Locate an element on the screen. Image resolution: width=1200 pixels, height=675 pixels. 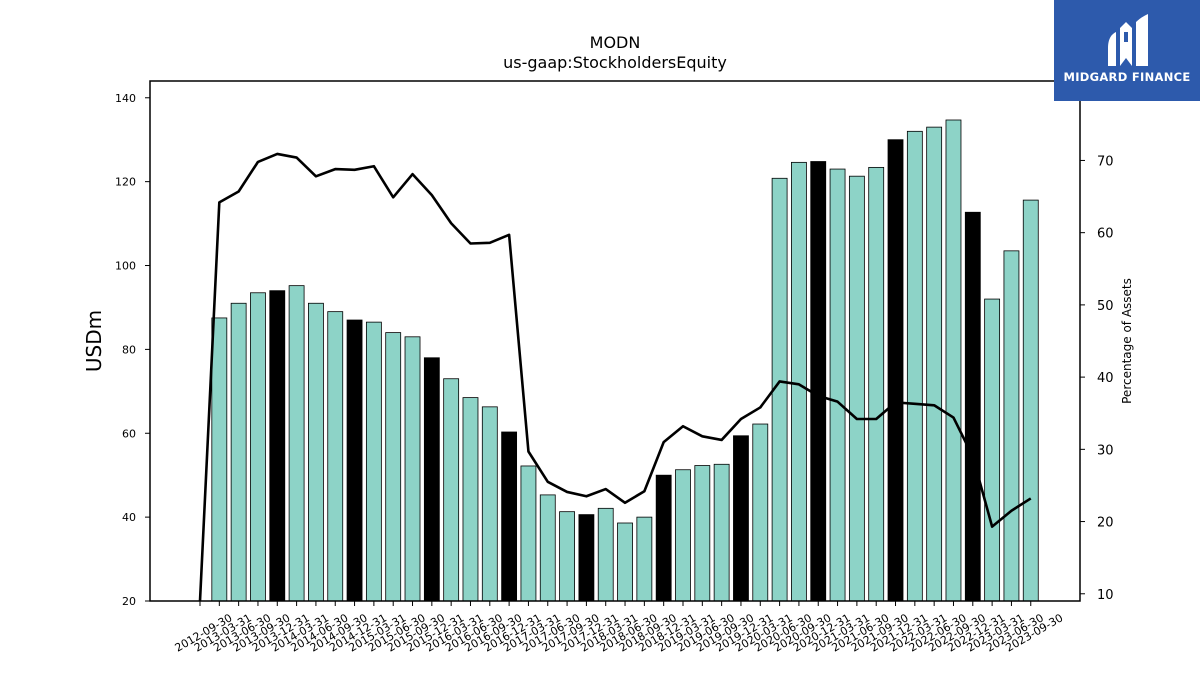
y2-tick-label: 20 is located at coordinates (1105, 523).